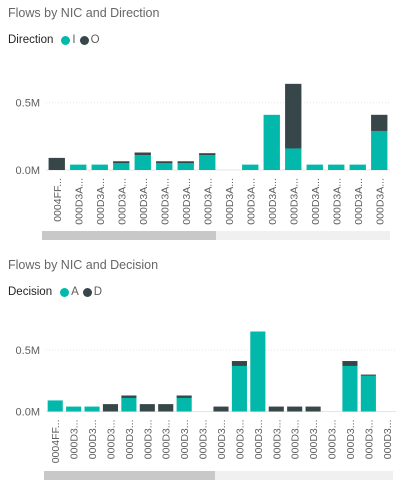  Describe the element at coordinates (98, 292) in the screenshot. I see `legend-label: D` at that location.